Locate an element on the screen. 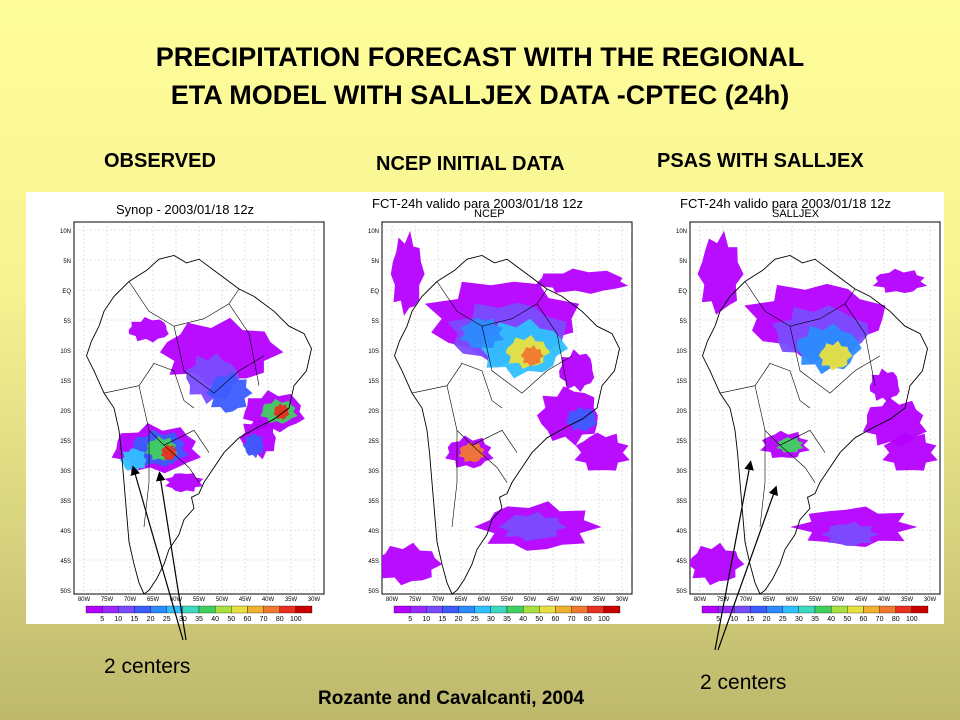 The image size is (960, 720). lon-tick-label: 80W is located at coordinates (84, 600).